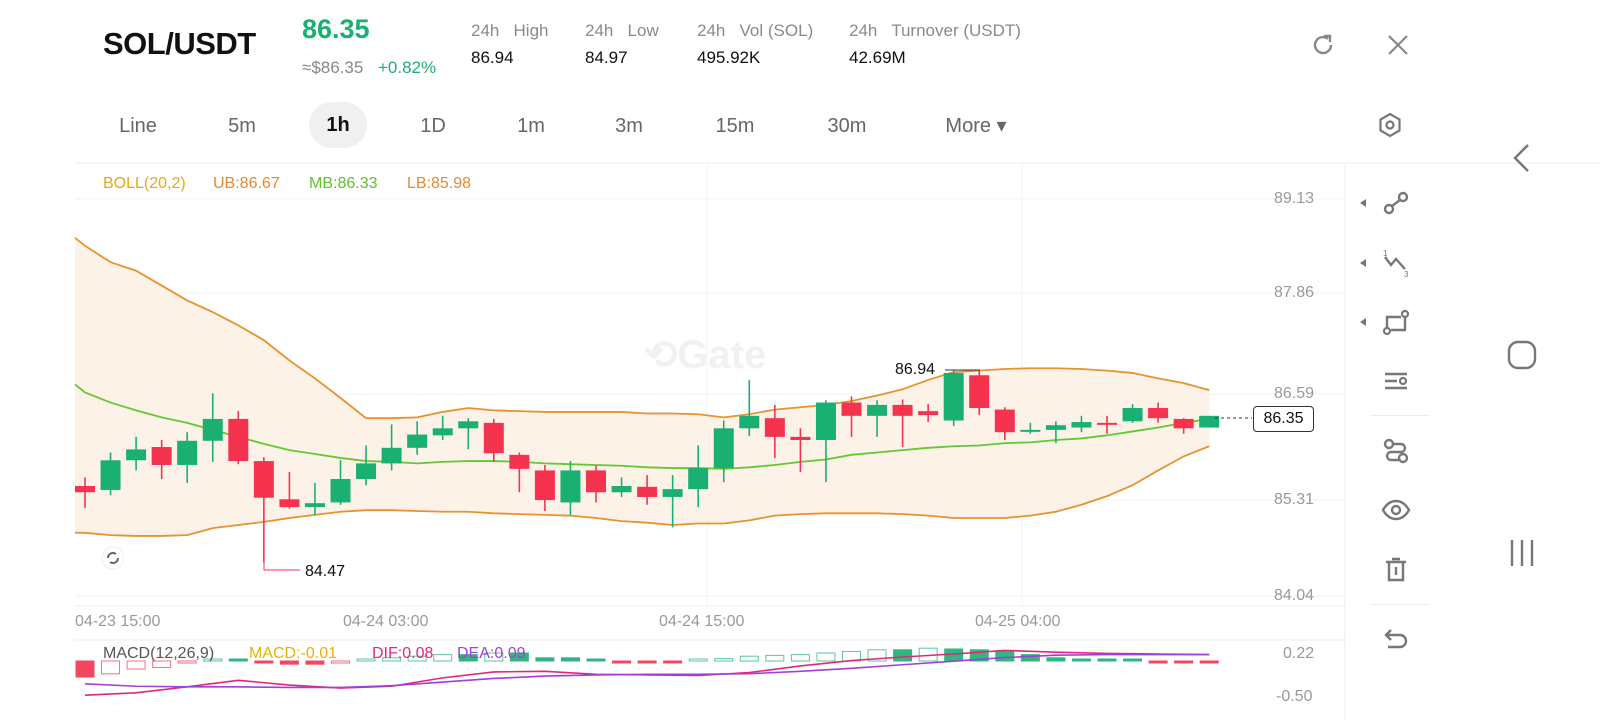  Describe the element at coordinates (1396, 638) in the screenshot. I see `undo-icon` at that location.